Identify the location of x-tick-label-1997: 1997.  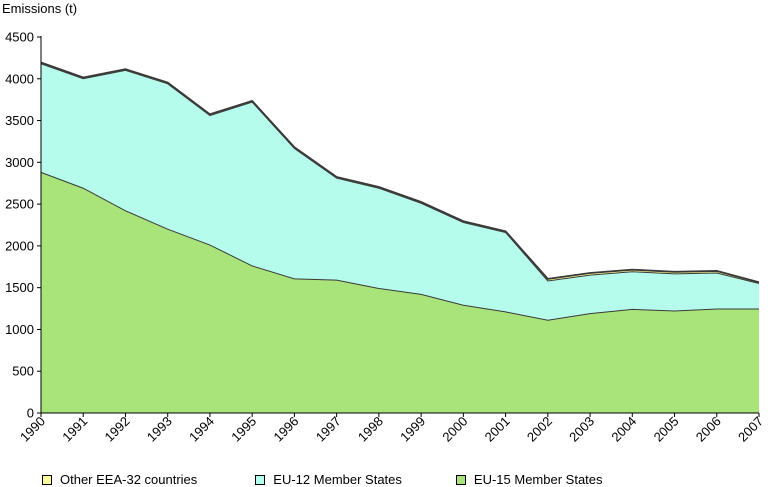
(328, 429).